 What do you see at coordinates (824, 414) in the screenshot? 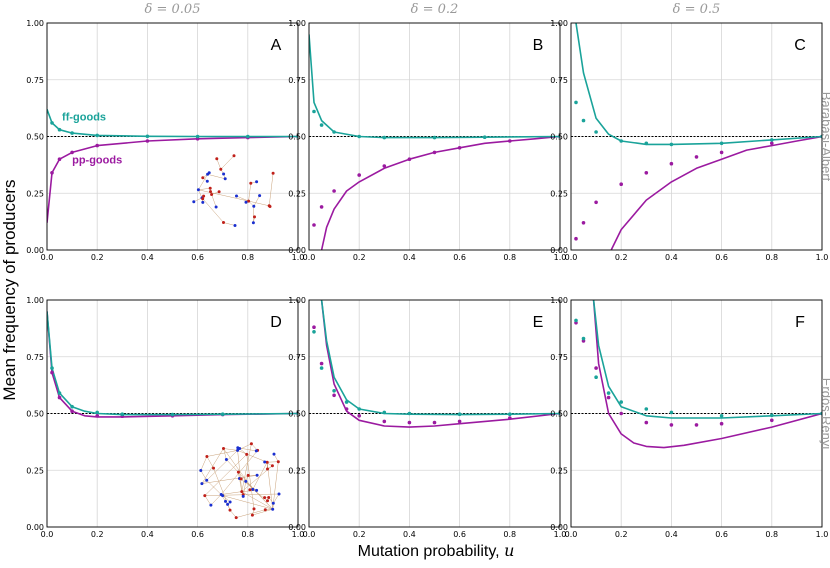
I see `row-label: Erdős-Rényi` at bounding box center [824, 414].